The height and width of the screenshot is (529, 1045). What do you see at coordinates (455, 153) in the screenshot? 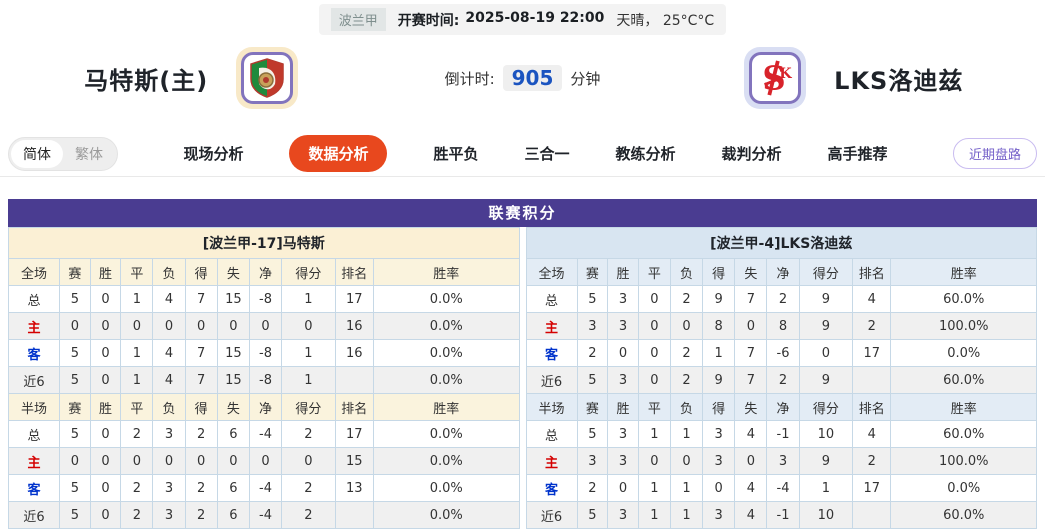
I see `nav-tab-2: 胜平负` at bounding box center [455, 153].